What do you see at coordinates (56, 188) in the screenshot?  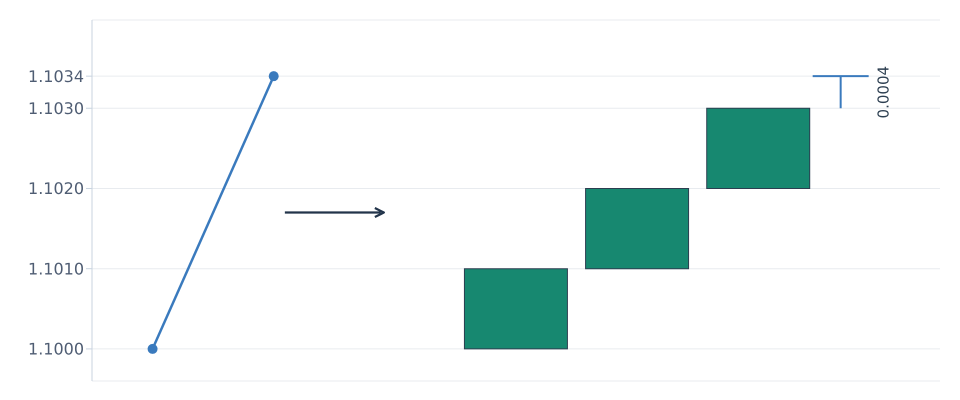 I see `y-tick-label: 1.1020` at bounding box center [56, 188].